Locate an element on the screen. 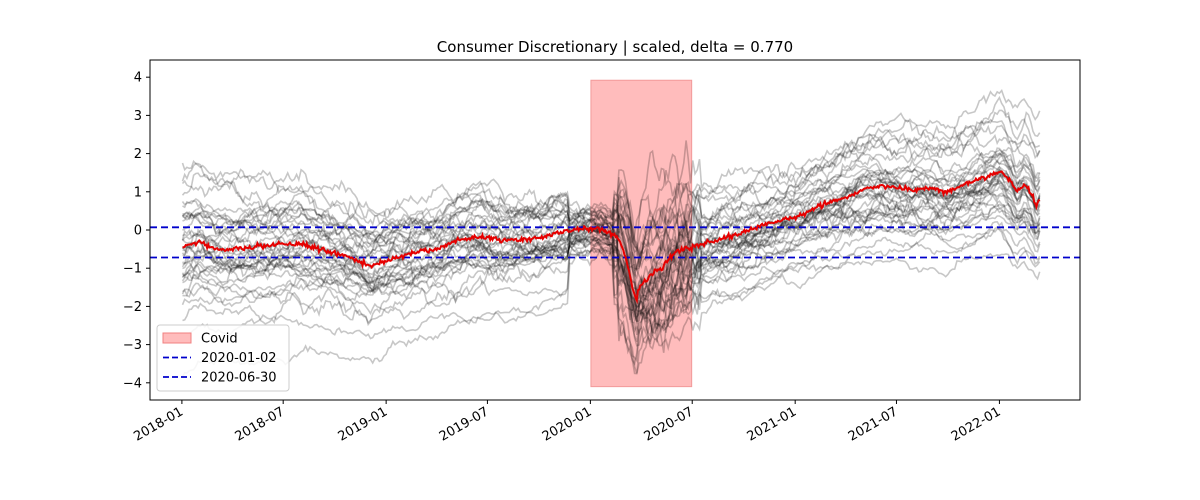 The width and height of the screenshot is (1200, 500). y-tick-label: 0 is located at coordinates (138, 231).